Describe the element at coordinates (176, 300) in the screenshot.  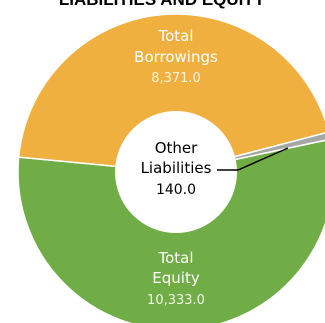
I see `equity-value: 10,333.0` at that location.